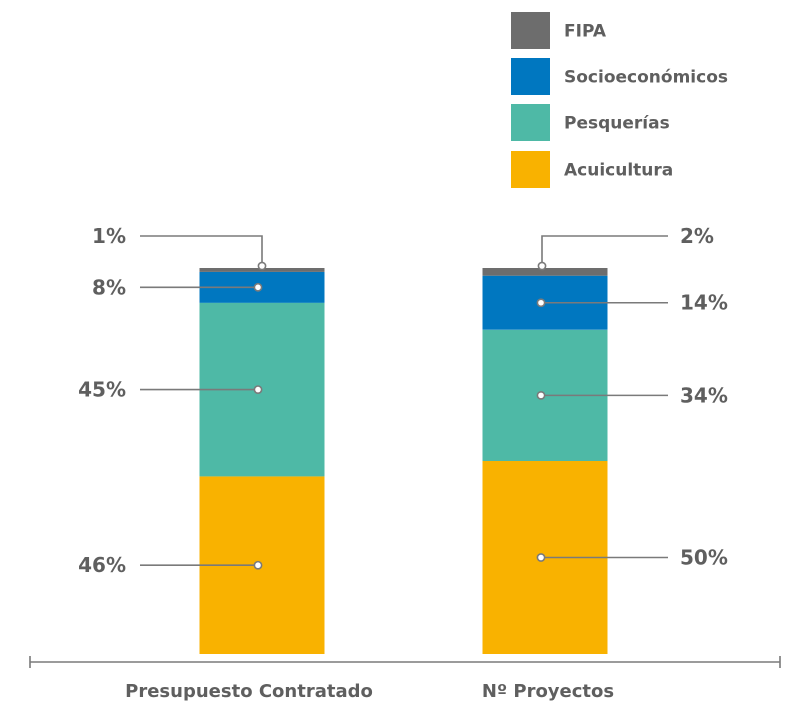 This screenshot has height=703, width=785. What do you see at coordinates (109, 287) in the screenshot?
I see `data-label: 8%` at bounding box center [109, 287].